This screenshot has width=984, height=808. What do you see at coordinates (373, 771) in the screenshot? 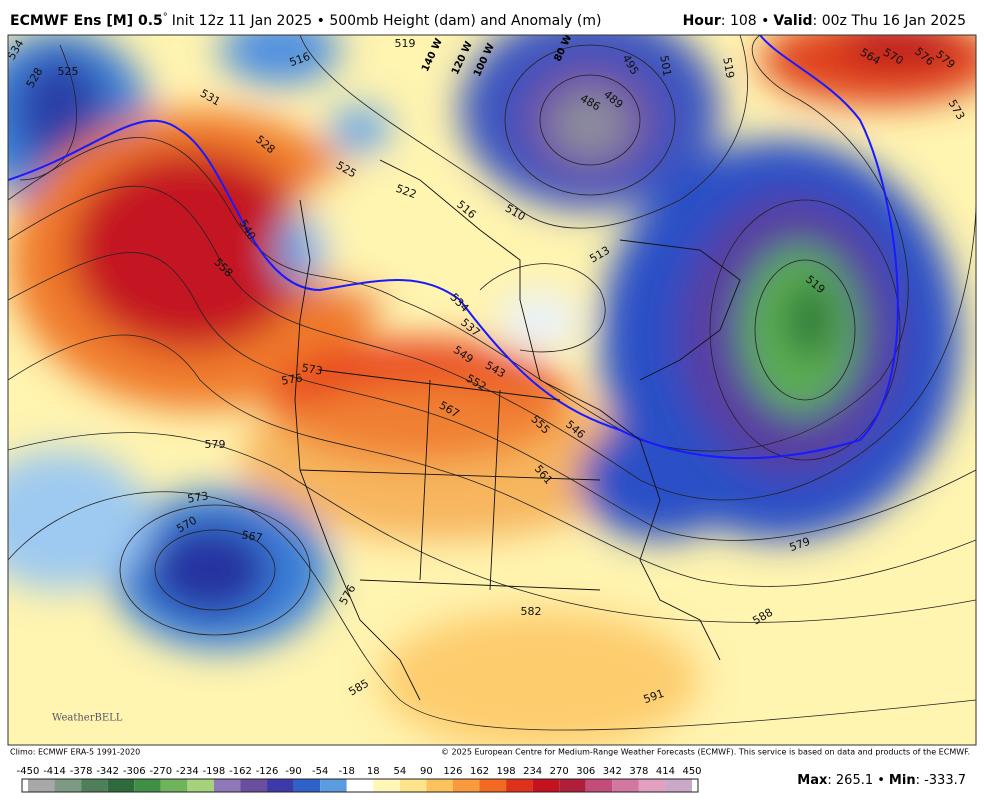
I see `colorbar-tick-label: 18` at bounding box center [373, 771].